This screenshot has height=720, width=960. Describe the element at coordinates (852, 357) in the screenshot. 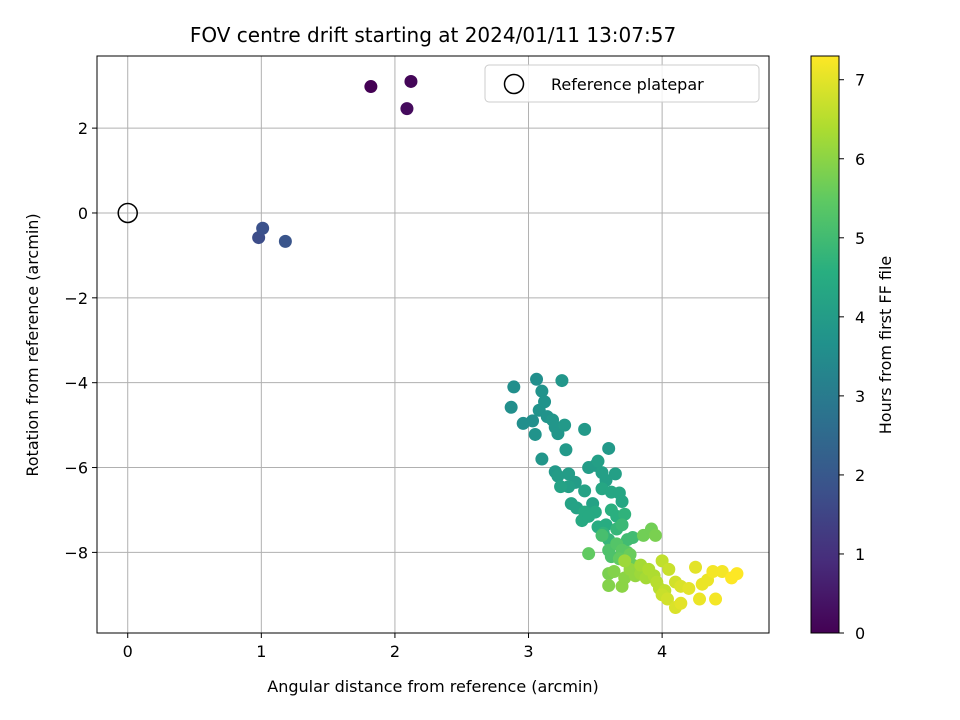

I see `colorbar-ticks: 0 1 2 3 4 5 6 7` at that location.